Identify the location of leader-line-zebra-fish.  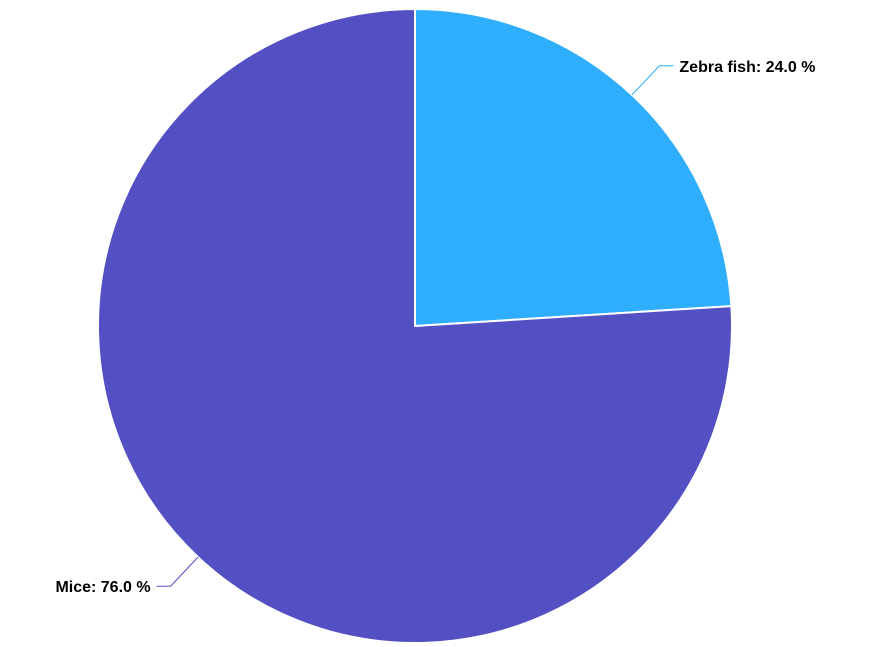
(652, 80).